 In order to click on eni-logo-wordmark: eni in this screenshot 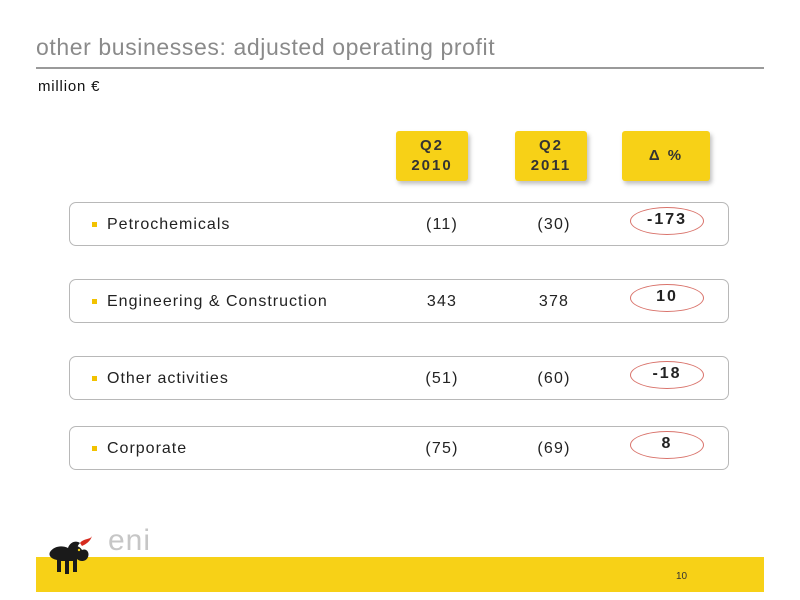, I will do `click(130, 540)`.